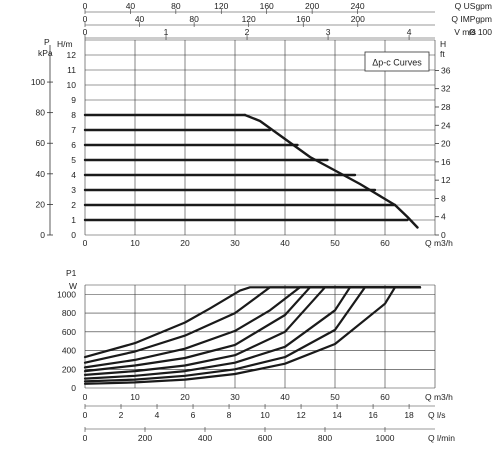 This screenshot has height=450, width=500. What do you see at coordinates (285, 397) in the screenshot?
I see `power-x-tick-label: 40` at bounding box center [285, 397].